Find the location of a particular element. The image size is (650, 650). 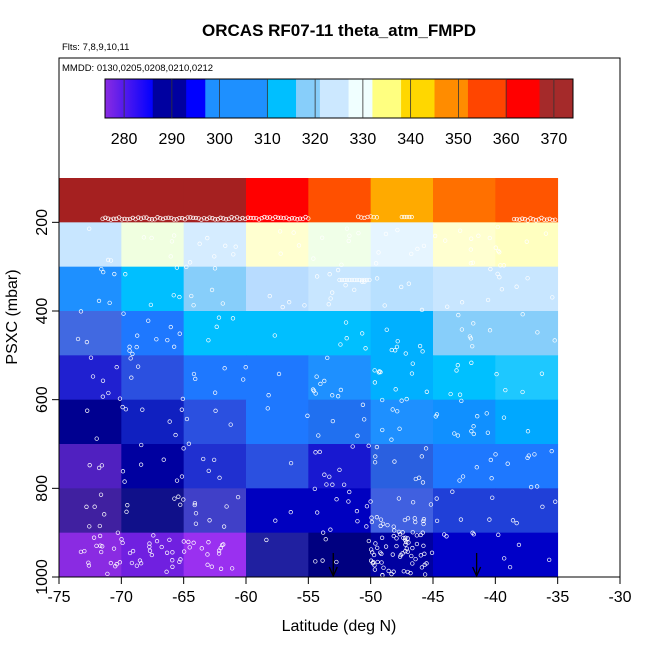

flights-label: Flts: 7,8,9,10,11 is located at coordinates (95, 47).